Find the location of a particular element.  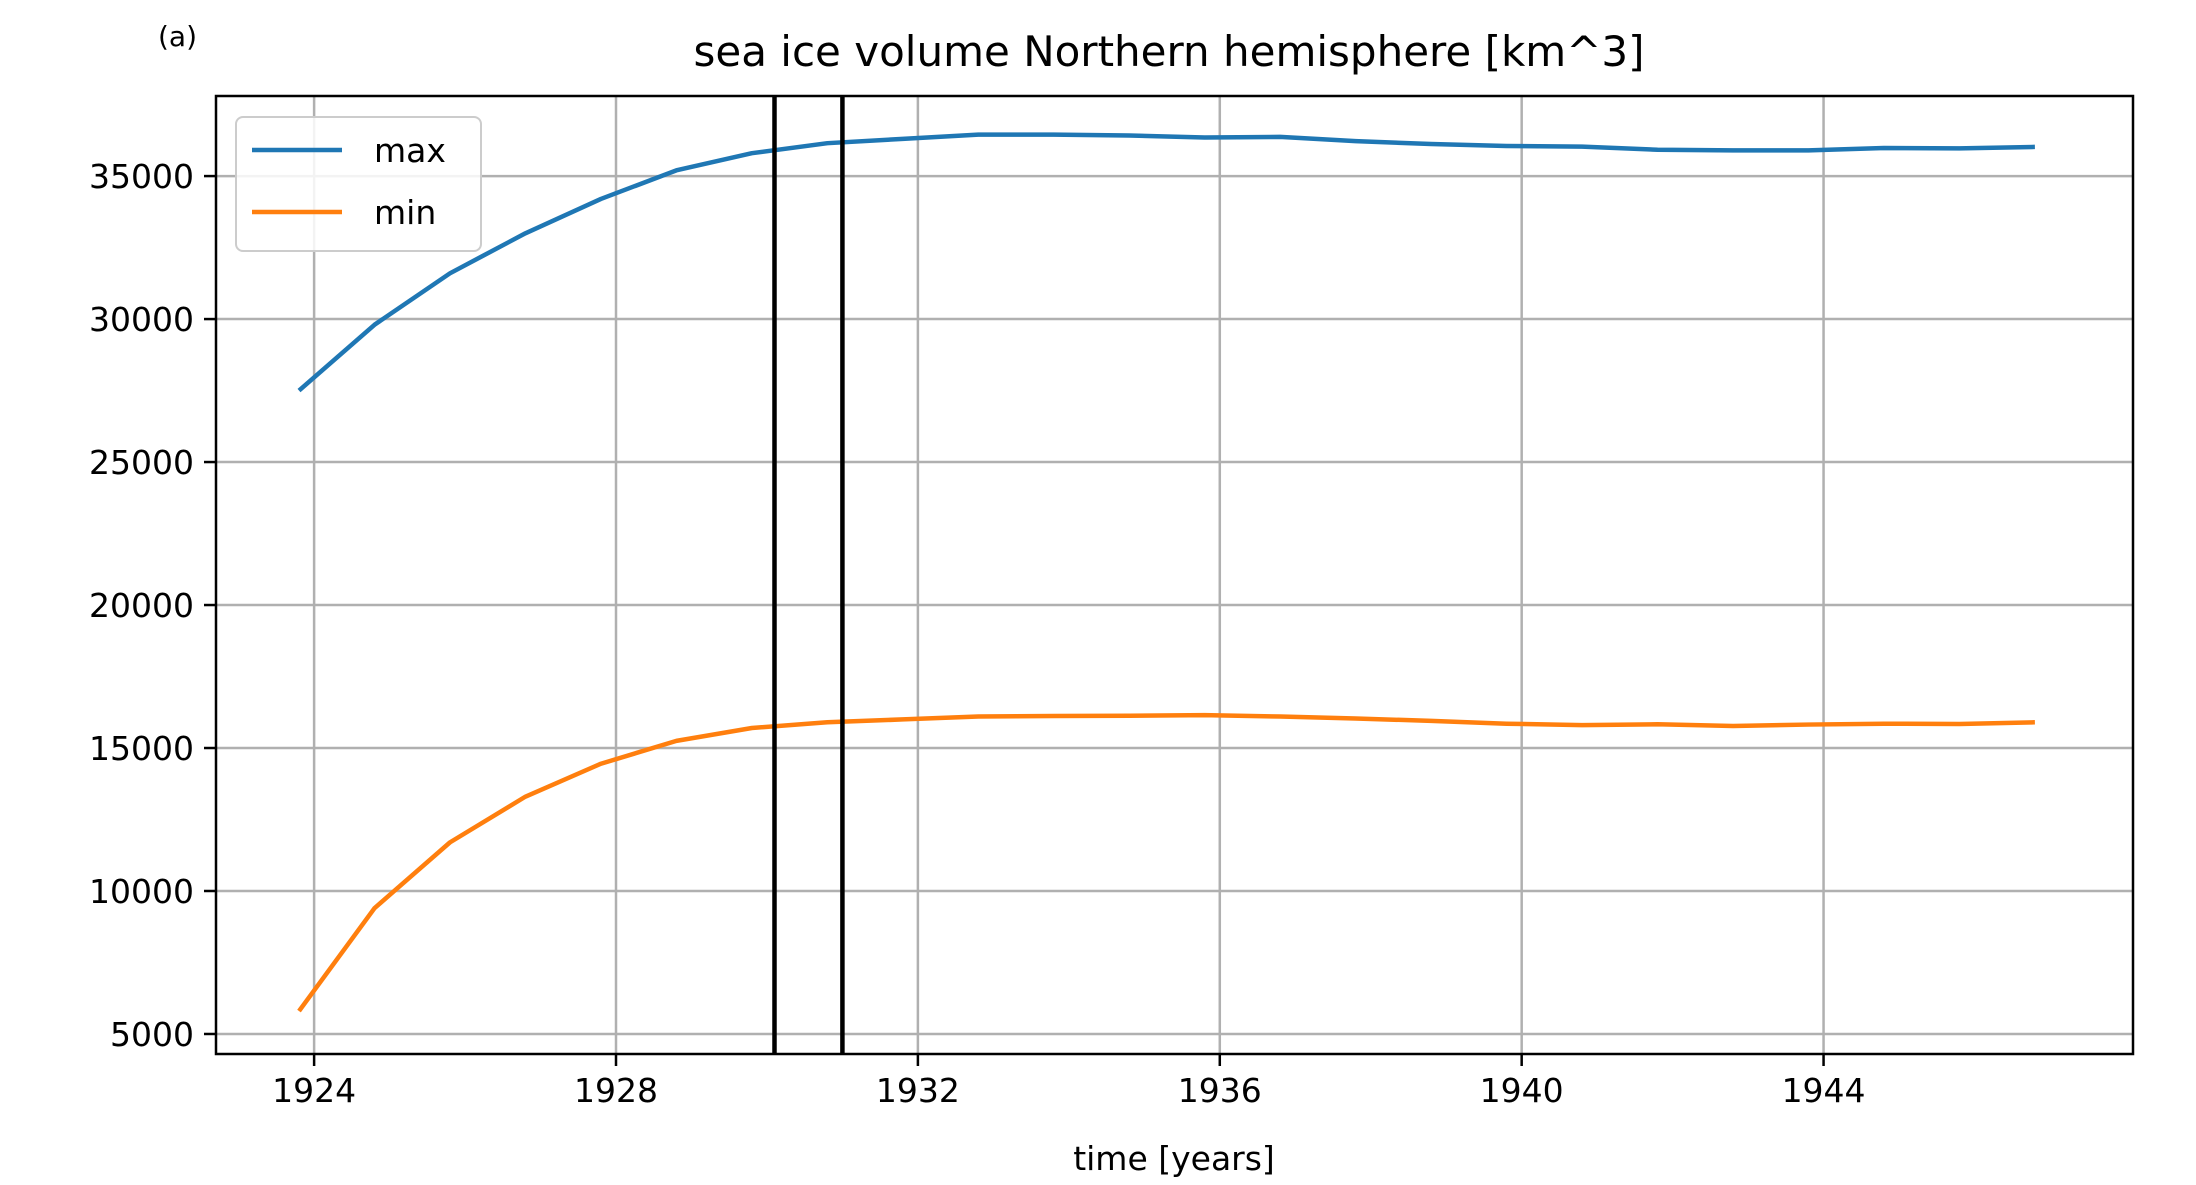

y-tick-label-5: 30000 is located at coordinates (141, 319).